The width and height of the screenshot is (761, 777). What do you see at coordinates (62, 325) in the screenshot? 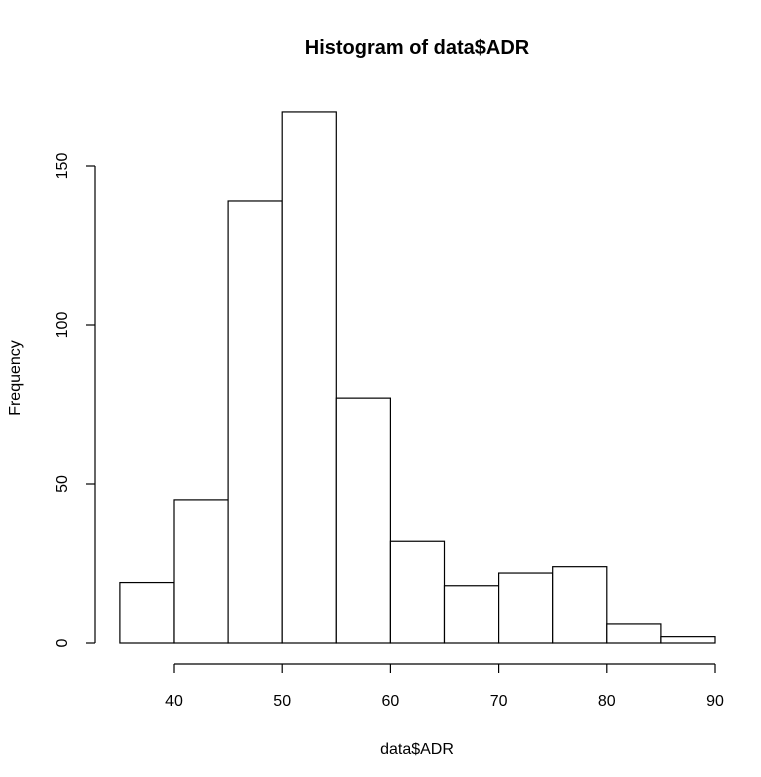
I see `y-tick-label-100: 100` at bounding box center [62, 325].